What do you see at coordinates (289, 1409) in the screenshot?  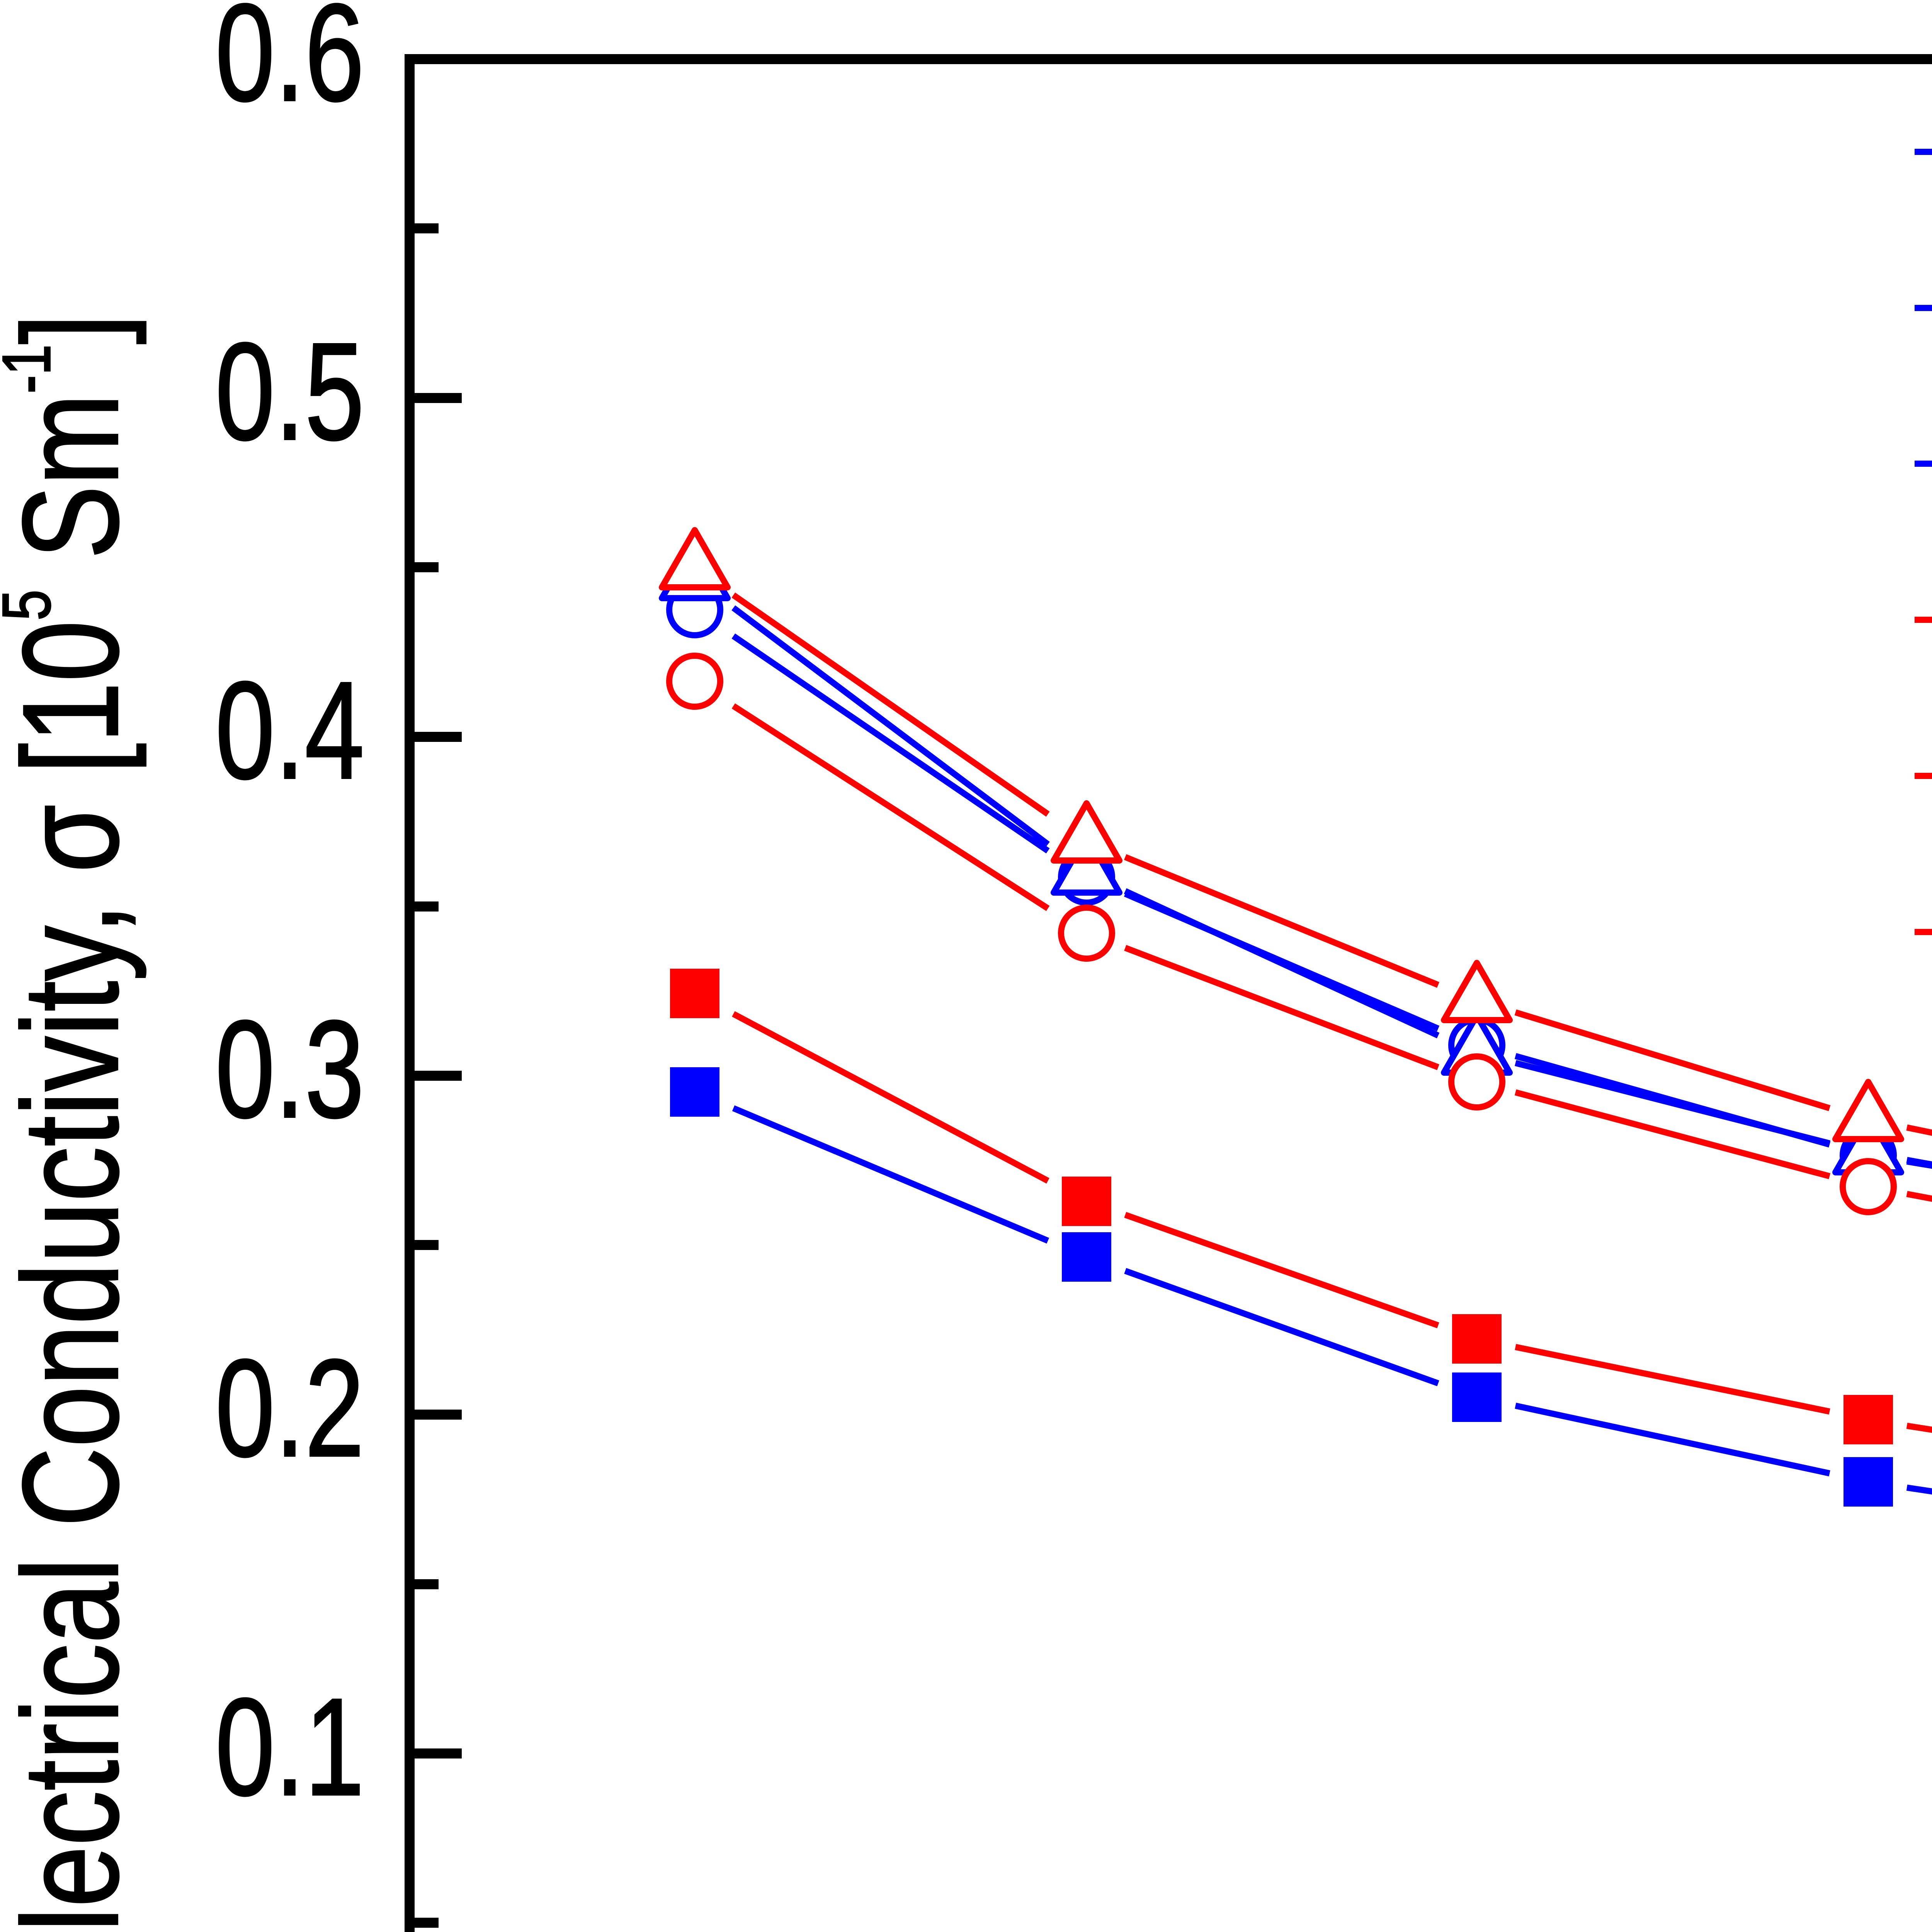 I see `svg-text: 0.2` at bounding box center [289, 1409].